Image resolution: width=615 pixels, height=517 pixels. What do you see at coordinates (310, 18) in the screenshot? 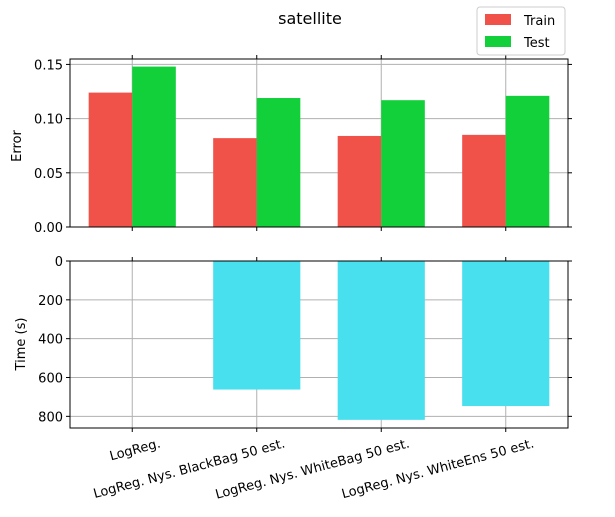
I see `chart-title: satellite` at bounding box center [310, 18].